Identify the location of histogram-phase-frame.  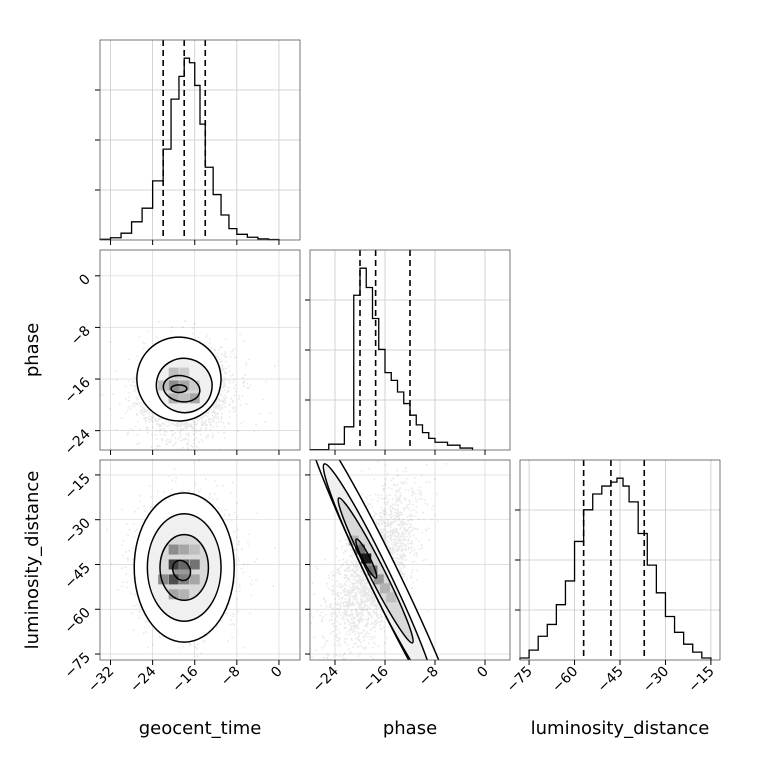
(410, 350).